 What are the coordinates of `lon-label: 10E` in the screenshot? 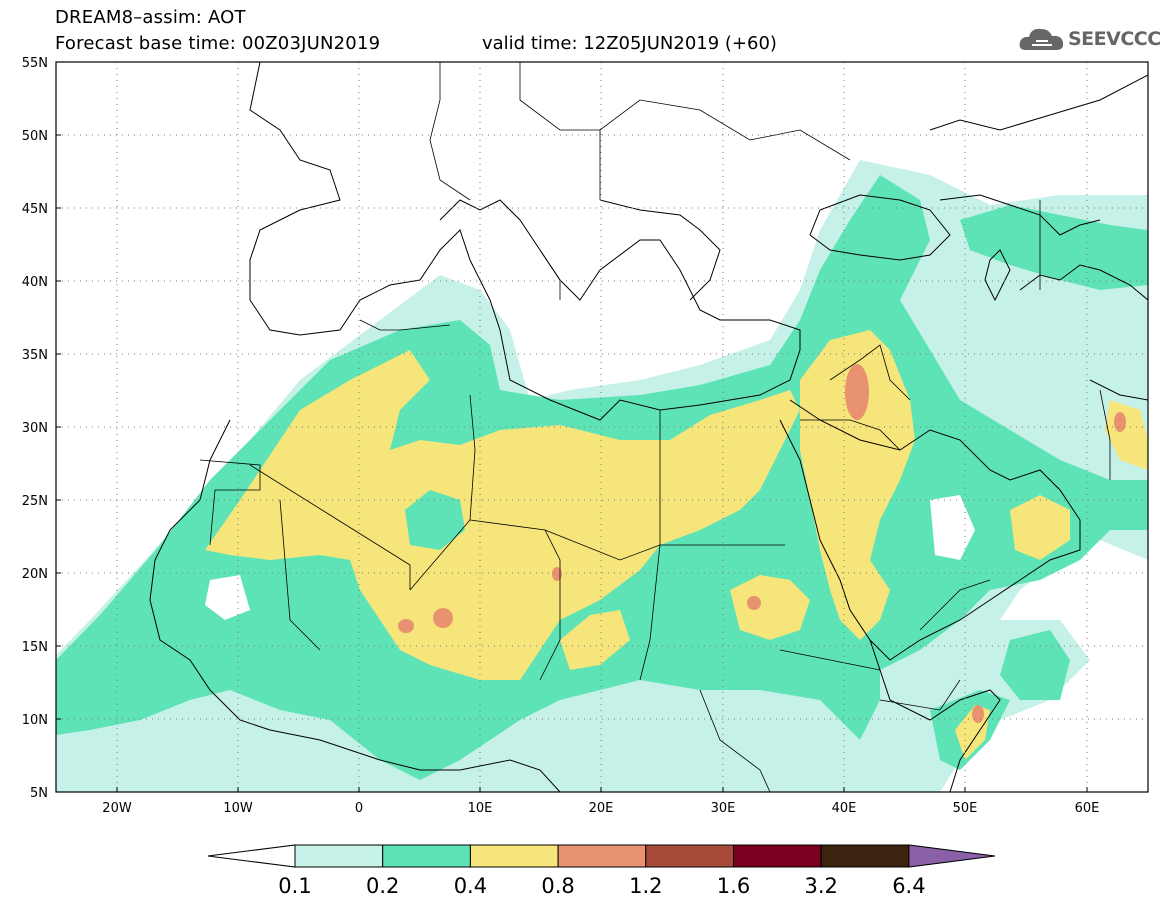 It's located at (480, 808).